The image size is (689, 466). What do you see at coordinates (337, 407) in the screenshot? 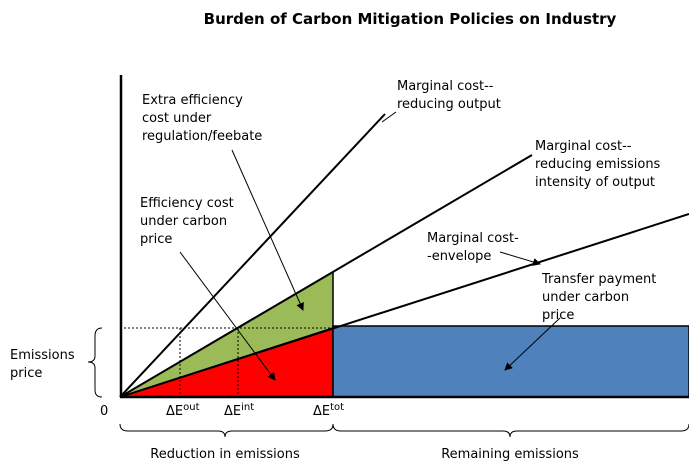
I see `tick-sup: tot` at bounding box center [337, 407].